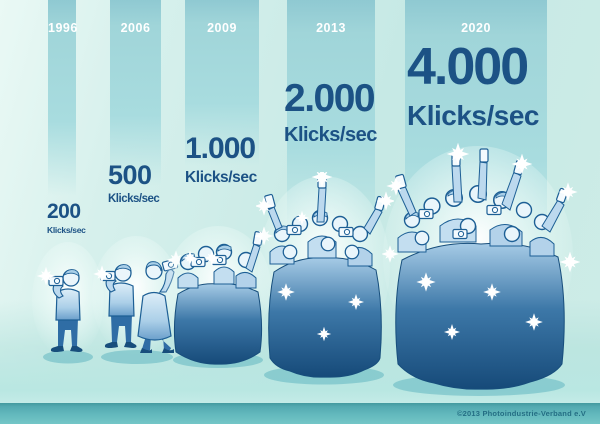 This screenshot has height=424, width=600. Describe the element at coordinates (135, 28) in the screenshot. I see `year-label: 2006` at that location.